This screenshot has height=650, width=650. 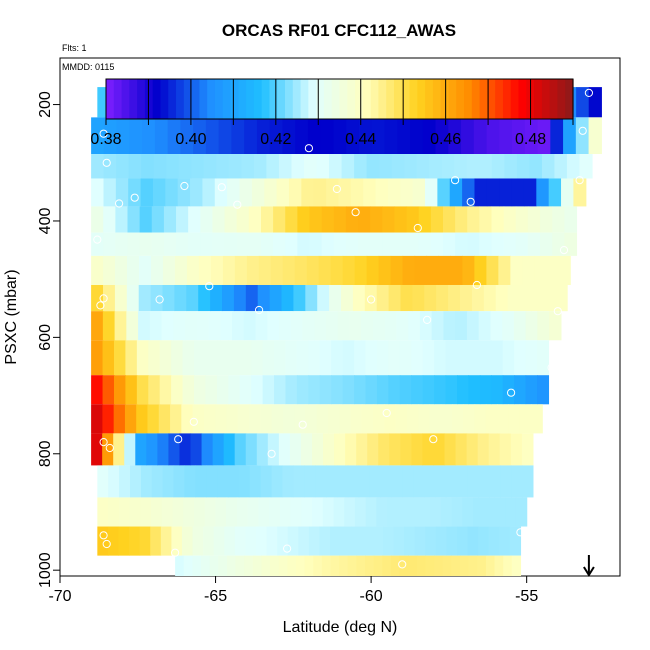 I want to click on chart-title: ORCAS RF01 CFC112_AWAS, so click(x=339, y=30).